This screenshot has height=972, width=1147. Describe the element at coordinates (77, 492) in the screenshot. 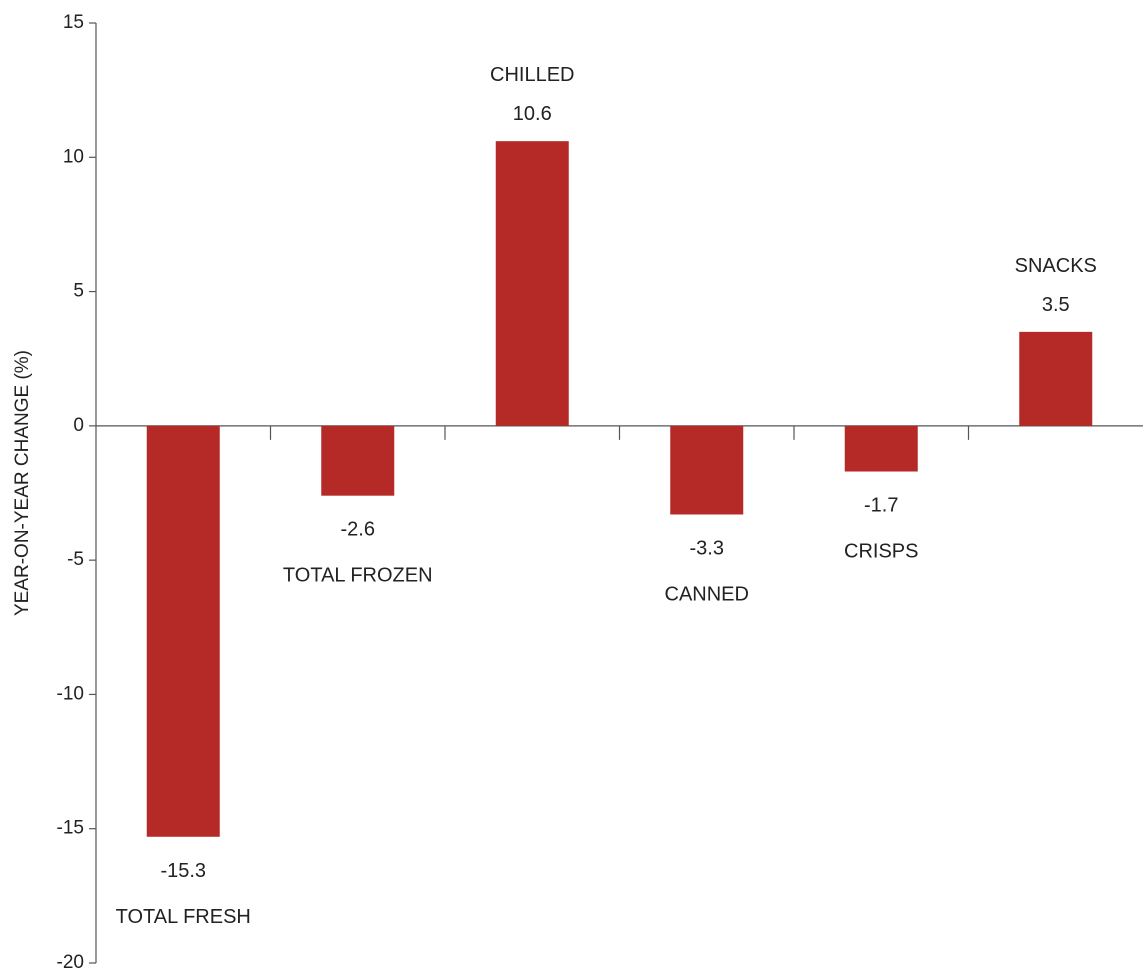

I see `y-axis: 15 10 5 0 -5 -10 -15 -20` at that location.